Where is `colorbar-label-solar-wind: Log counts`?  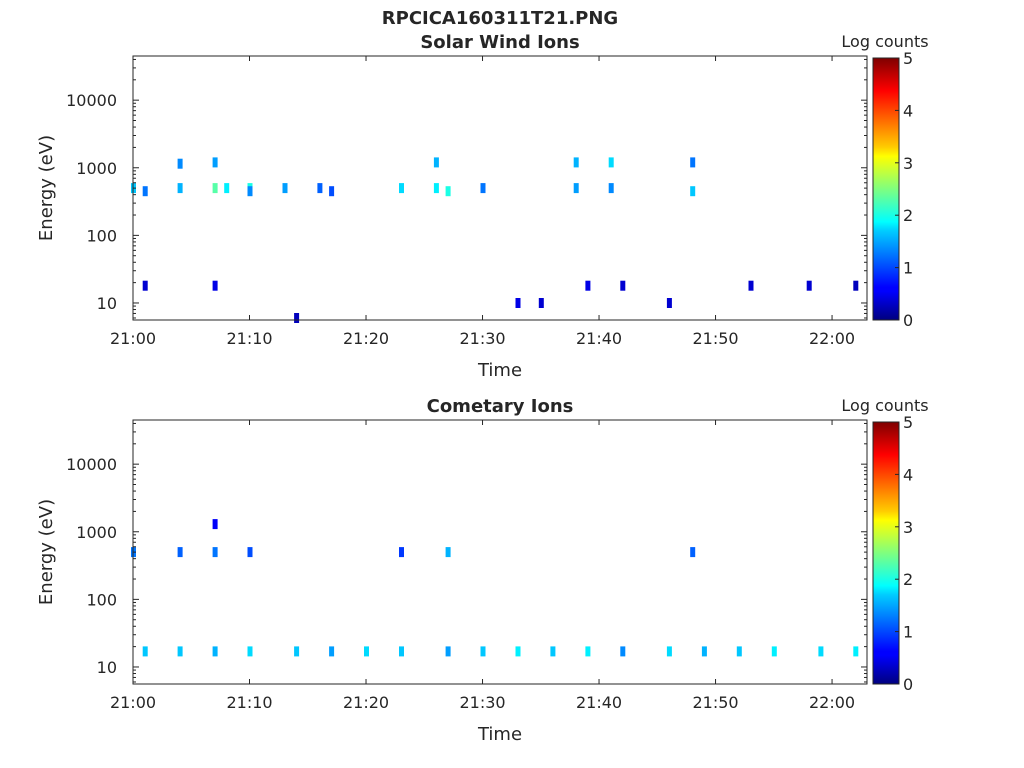 colorbar-label-solar-wind: Log counts is located at coordinates (884, 41).